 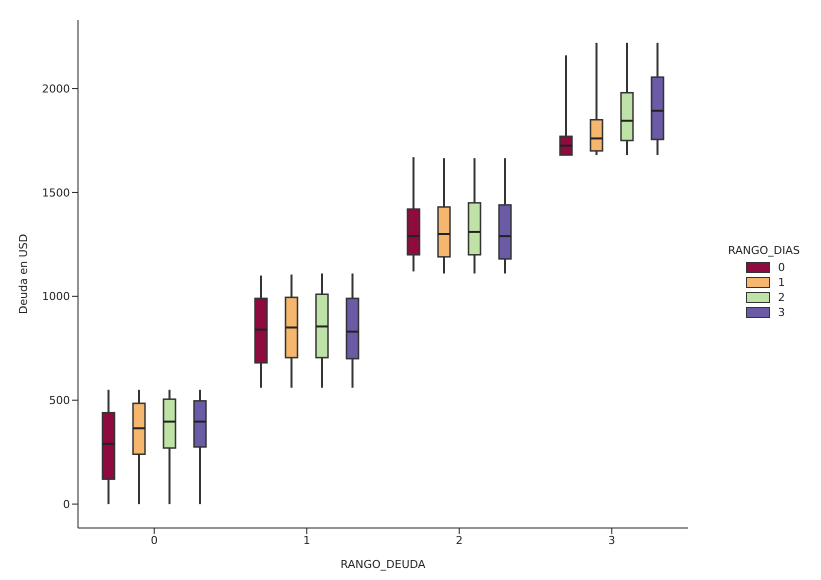 I want to click on legend-label: 1, so click(x=781, y=282).